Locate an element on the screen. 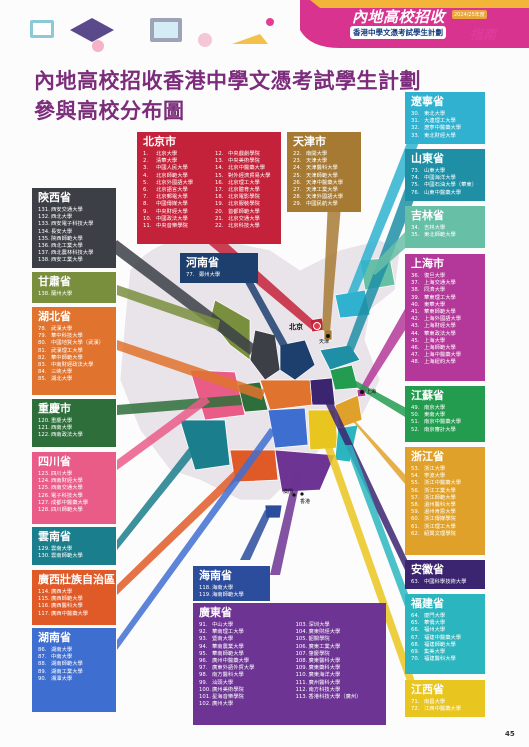 This screenshot has height=747, width=529. university-item: 74. 中國海洋大學 is located at coordinates (448, 178).